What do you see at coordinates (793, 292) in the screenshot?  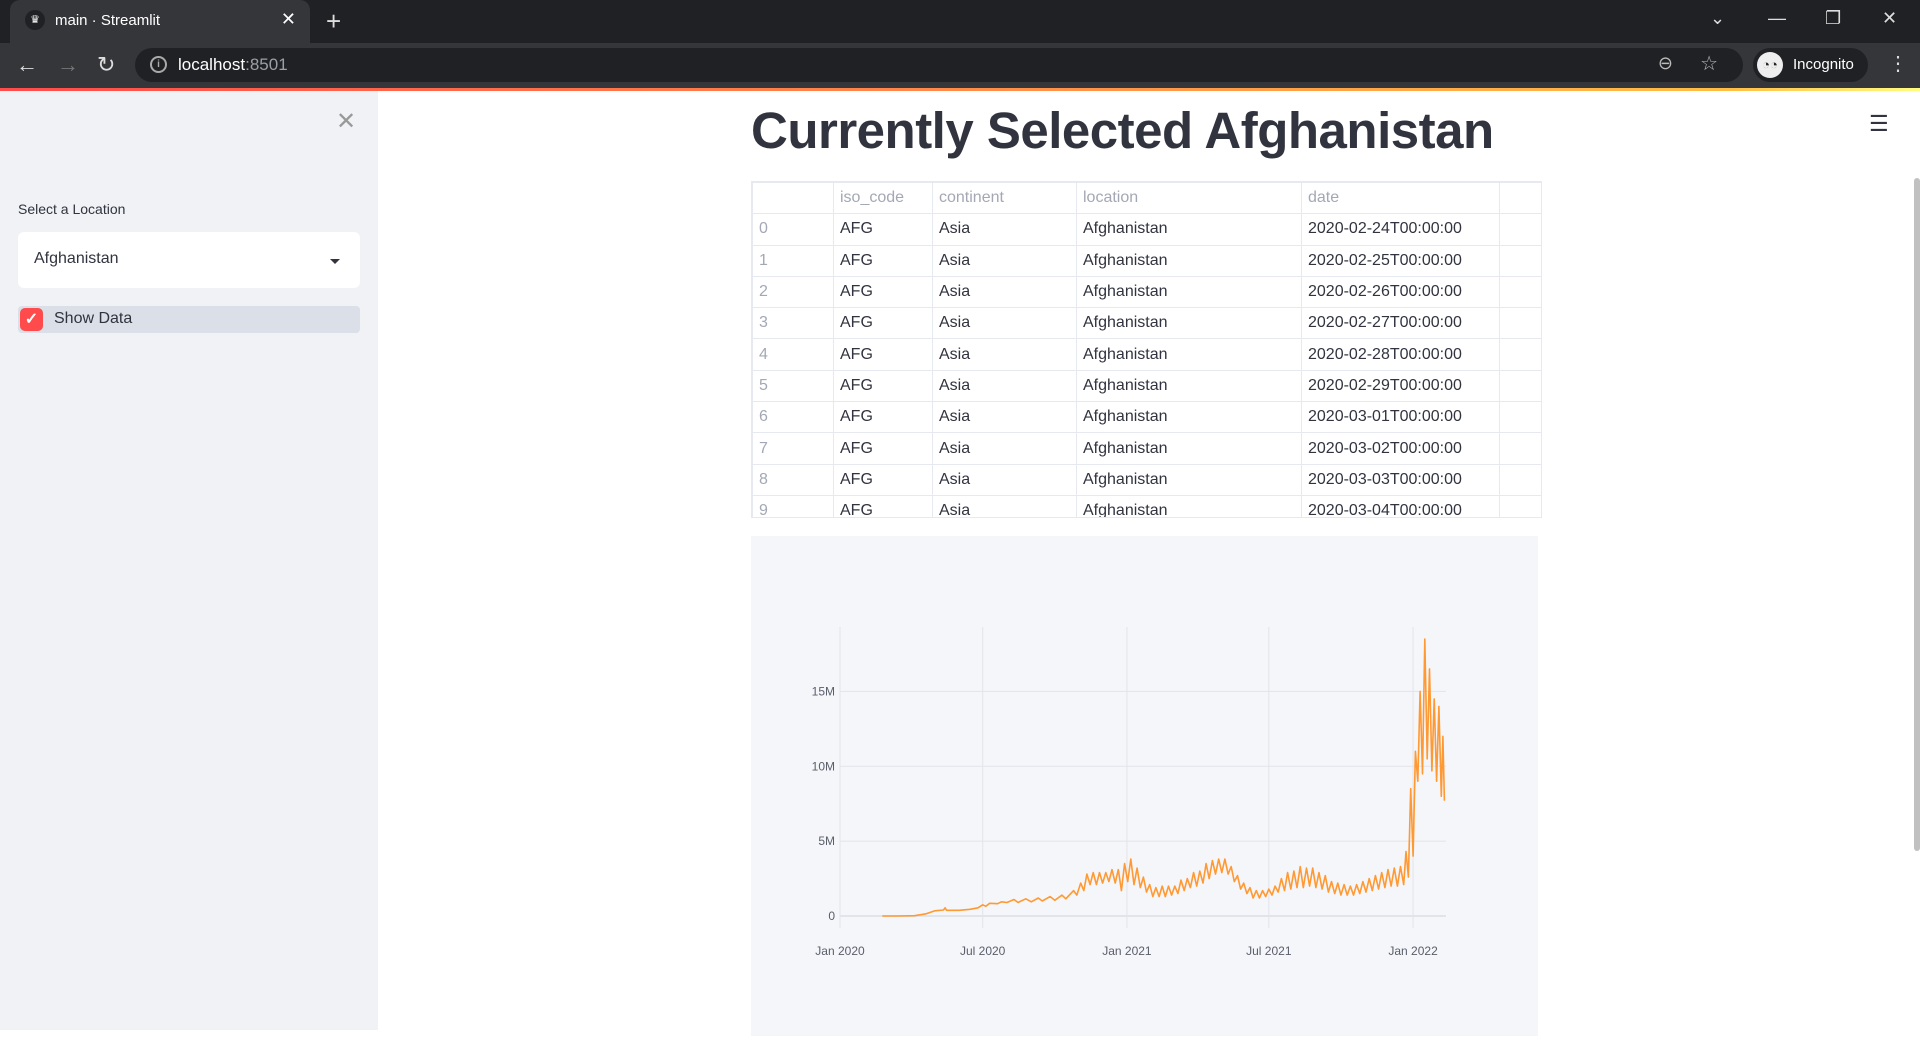 I see `row-index: 2` at bounding box center [793, 292].